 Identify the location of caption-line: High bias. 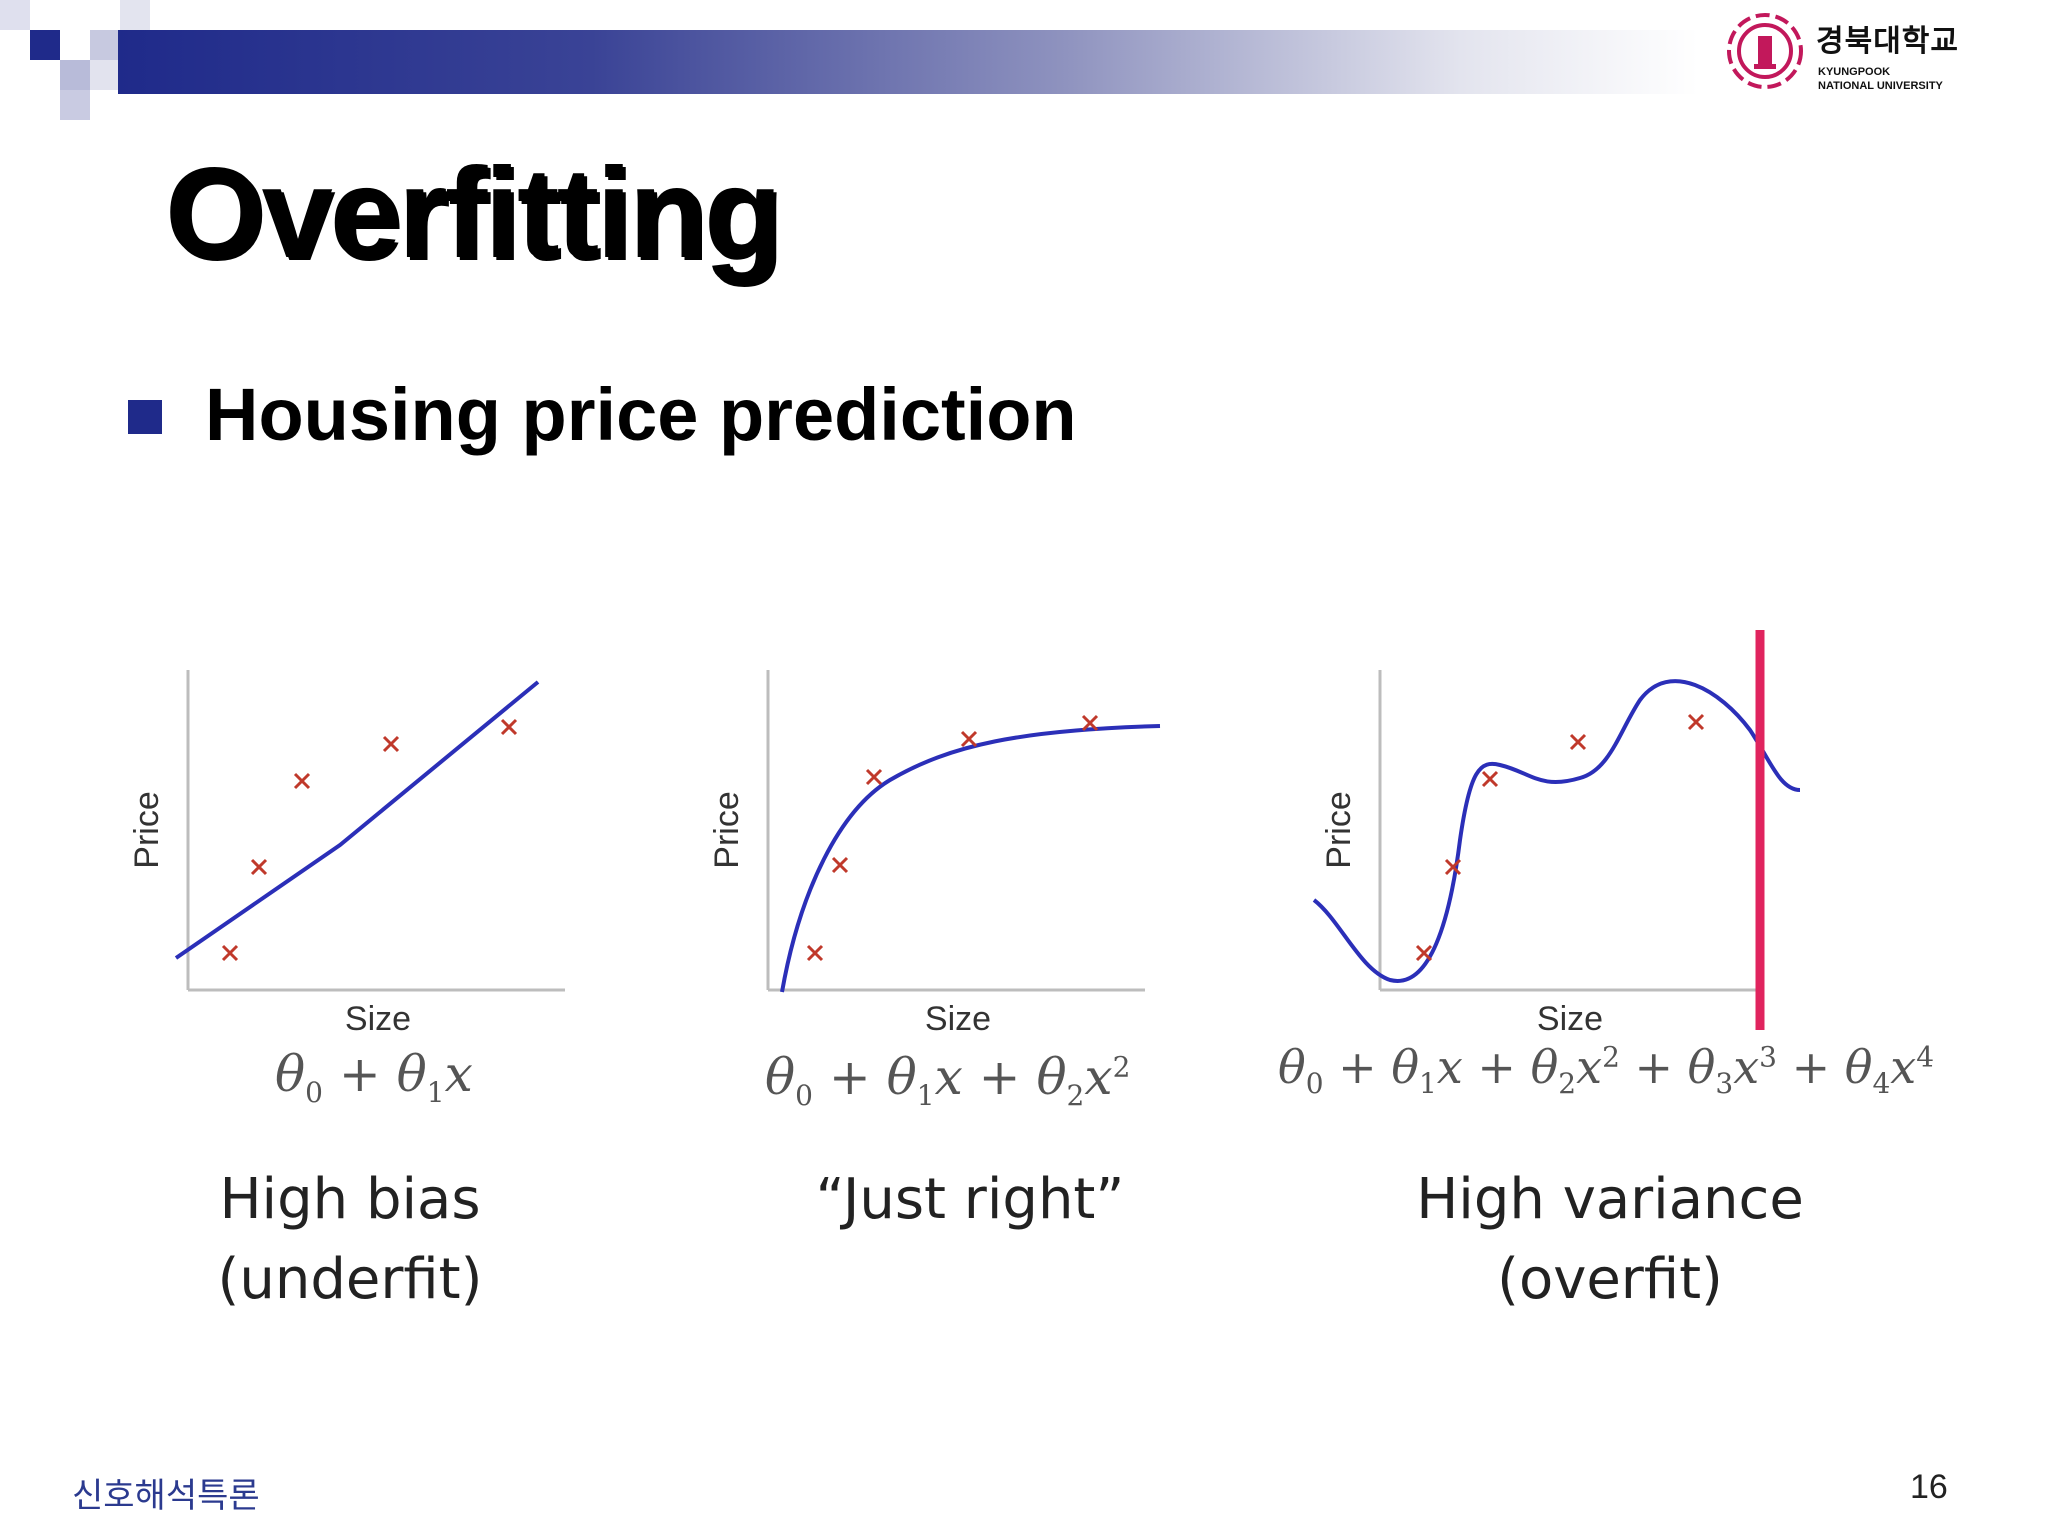
(350, 1199).